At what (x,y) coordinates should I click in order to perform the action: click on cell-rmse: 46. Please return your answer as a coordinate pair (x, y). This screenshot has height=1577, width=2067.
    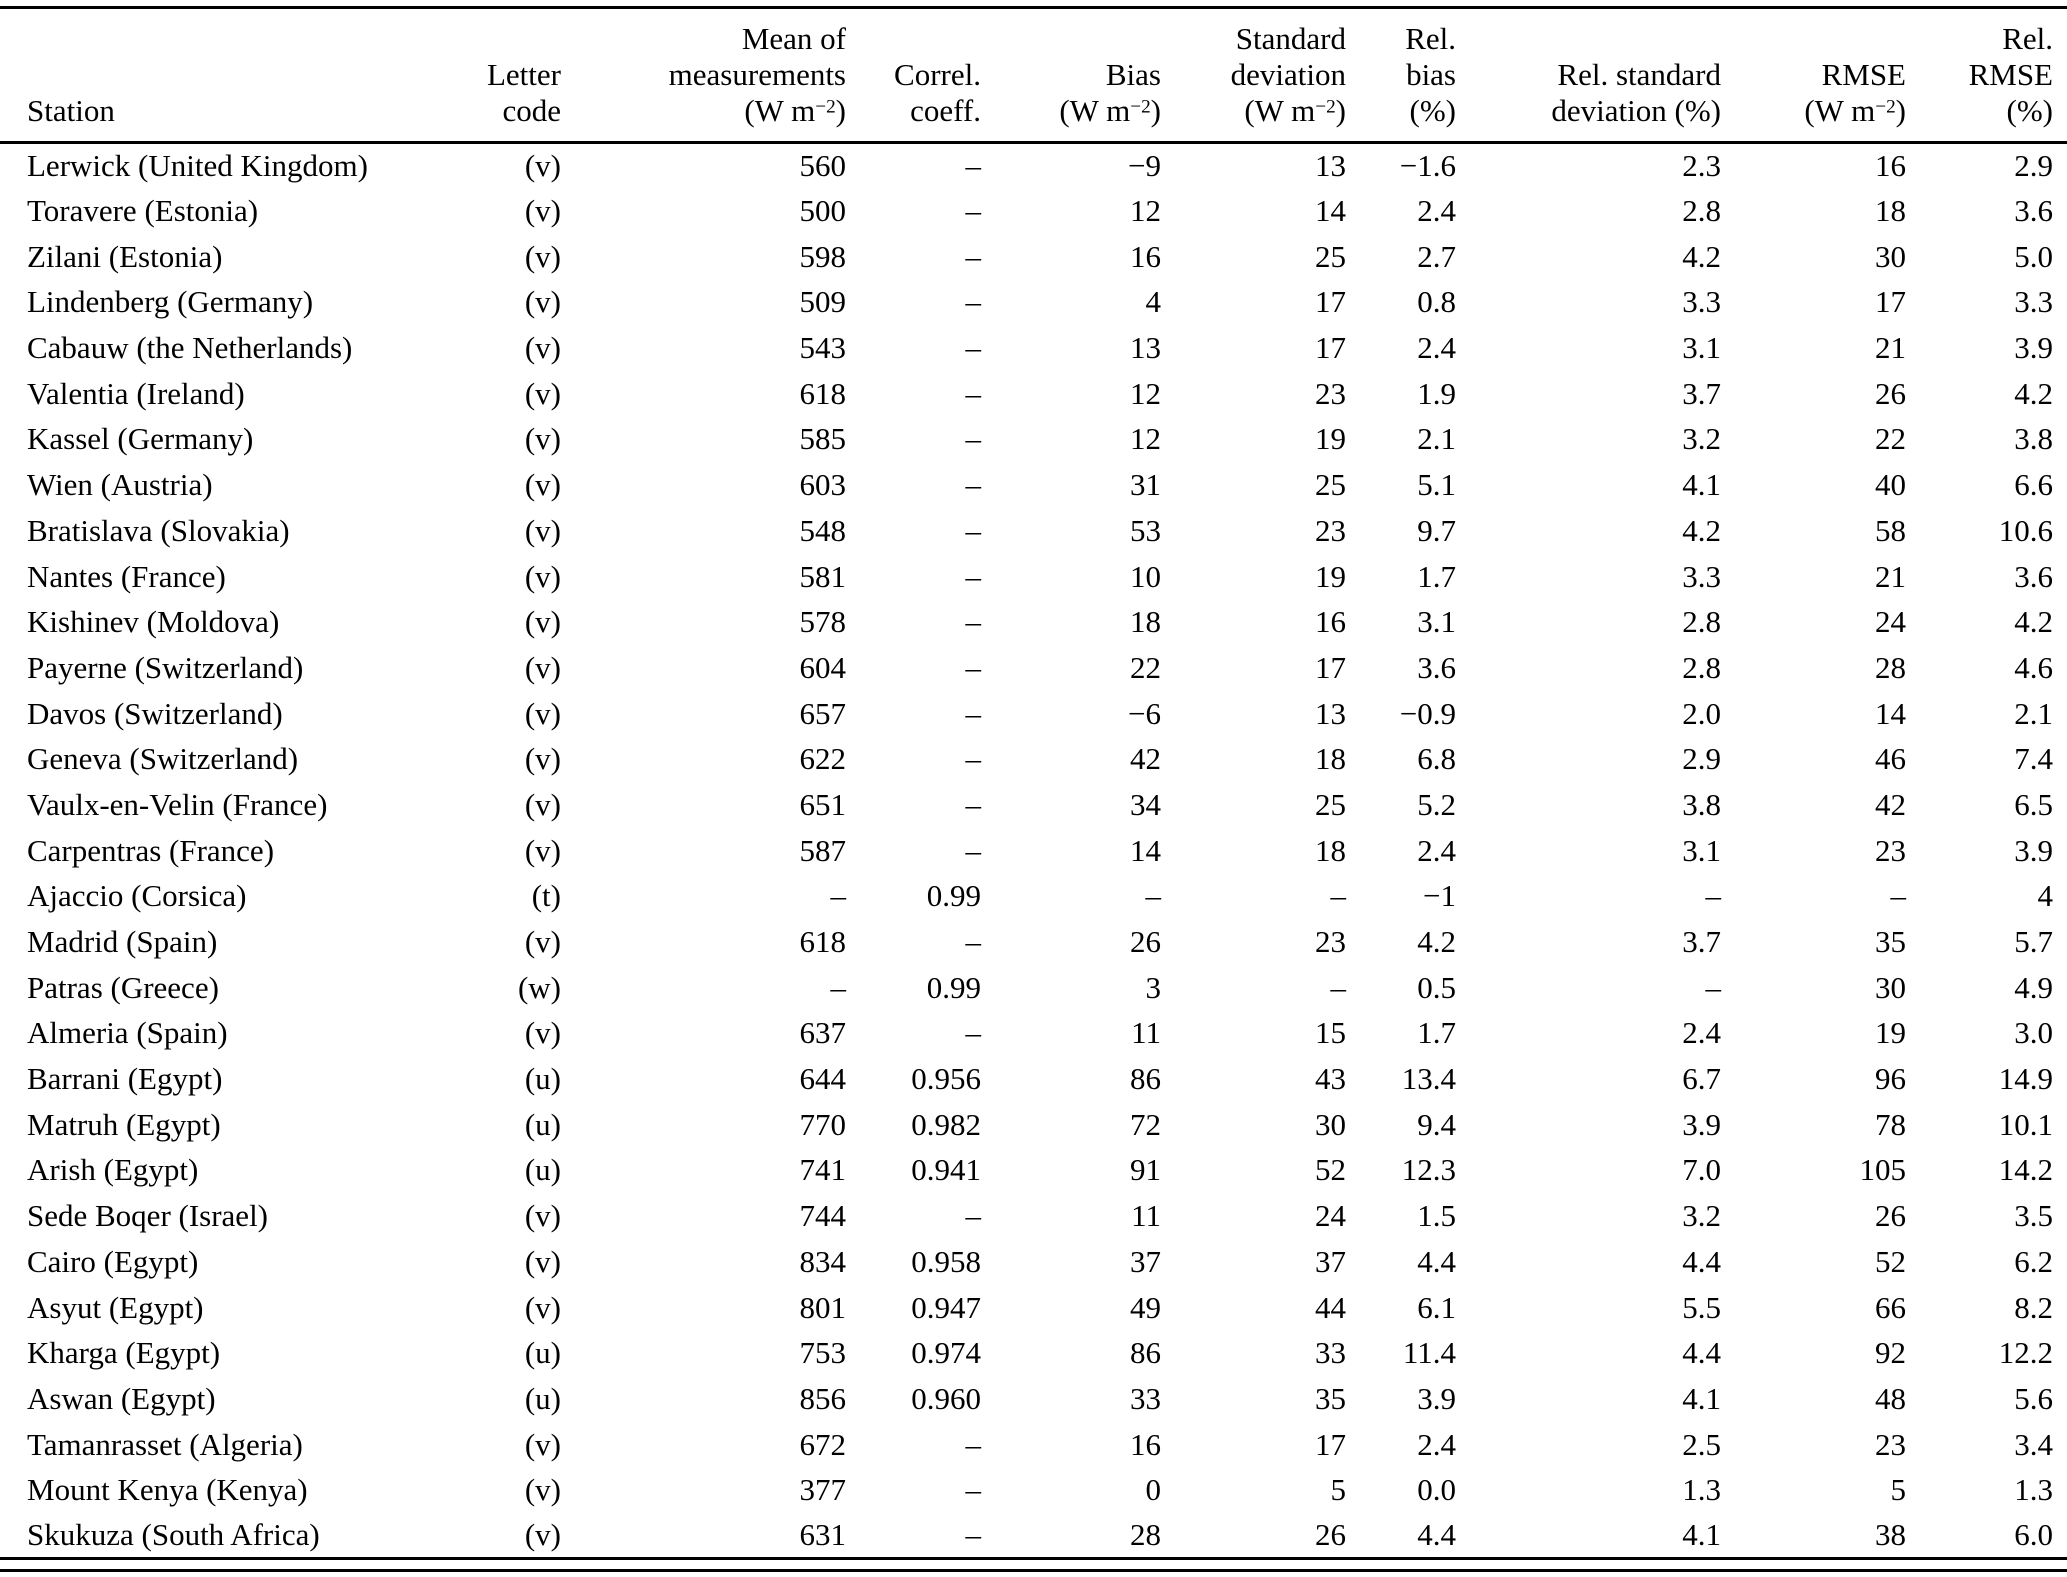
    Looking at the image, I should click on (1890, 759).